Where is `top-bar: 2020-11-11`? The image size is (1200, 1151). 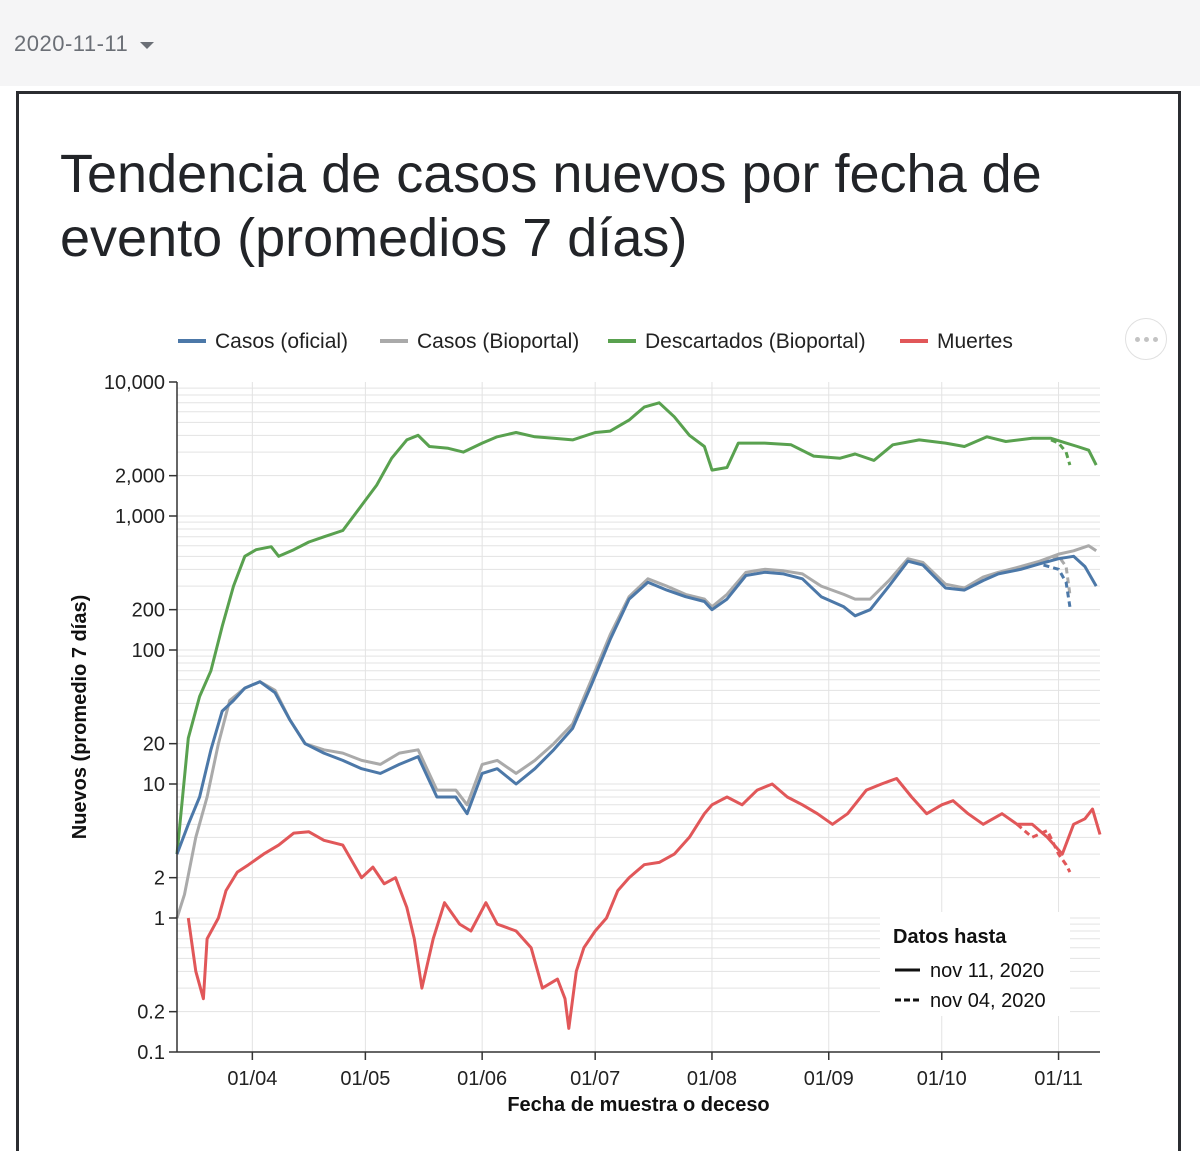 top-bar: 2020-11-11 is located at coordinates (600, 43).